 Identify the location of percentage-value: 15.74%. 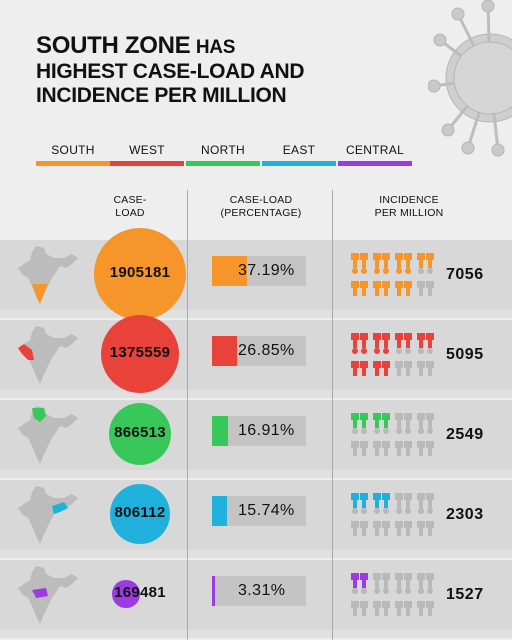
(266, 510).